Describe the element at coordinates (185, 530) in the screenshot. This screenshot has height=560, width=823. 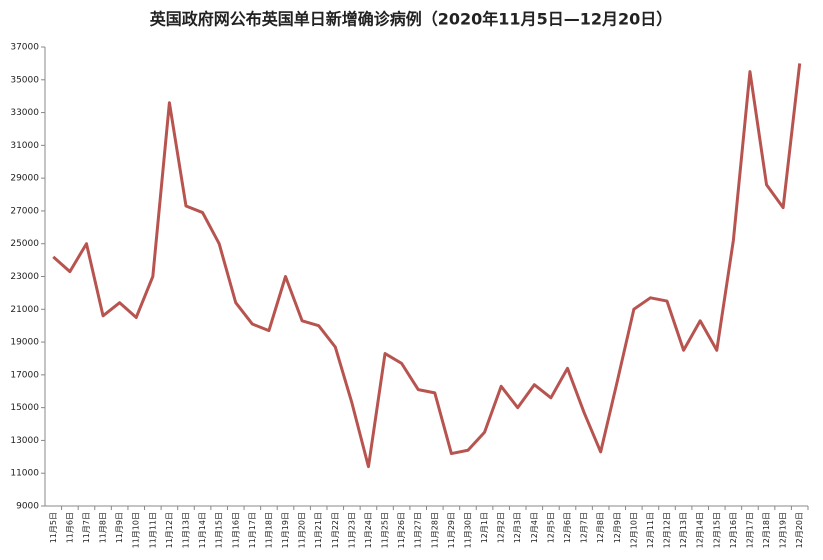
I see `x-tick-label: 11月13日` at that location.